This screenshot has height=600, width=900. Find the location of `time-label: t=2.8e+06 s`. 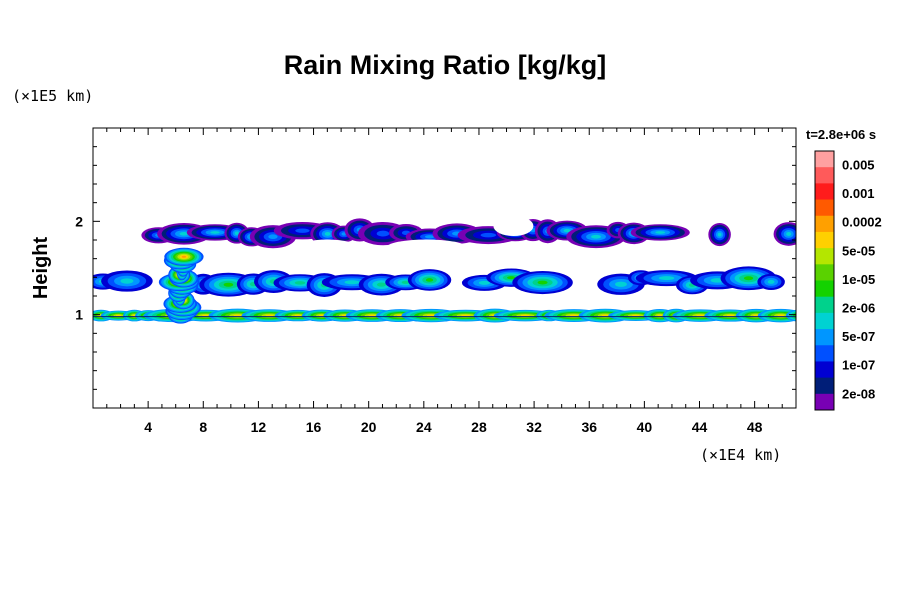

time-label: t=2.8e+06 s is located at coordinates (841, 134).